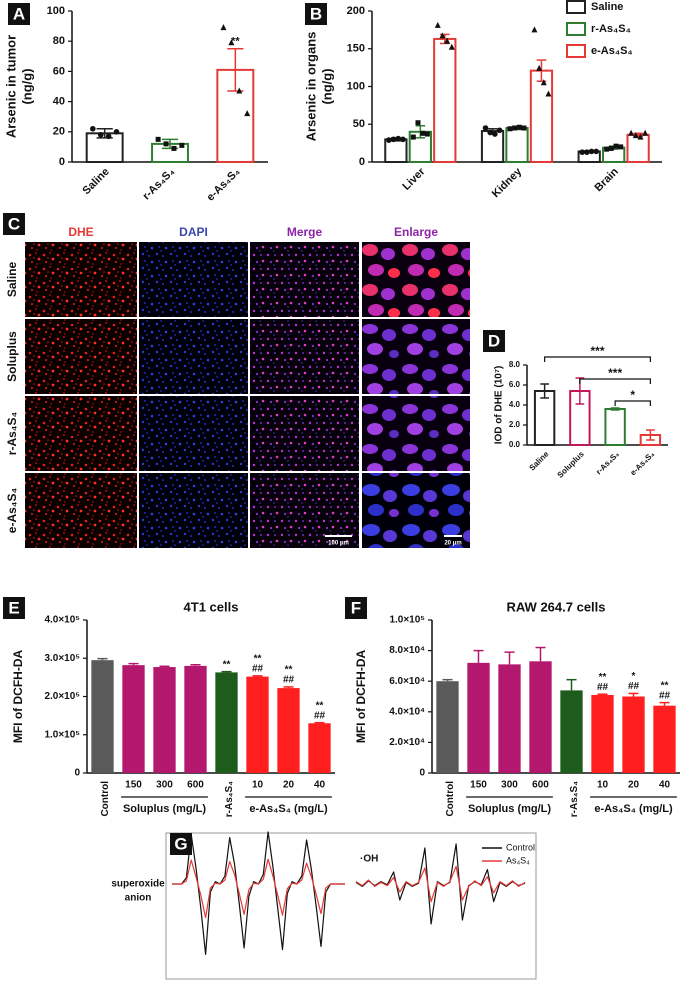 The height and width of the screenshot is (986, 687). What do you see at coordinates (607, 7) in the screenshot?
I see `legend-label: Saline` at bounding box center [607, 7].